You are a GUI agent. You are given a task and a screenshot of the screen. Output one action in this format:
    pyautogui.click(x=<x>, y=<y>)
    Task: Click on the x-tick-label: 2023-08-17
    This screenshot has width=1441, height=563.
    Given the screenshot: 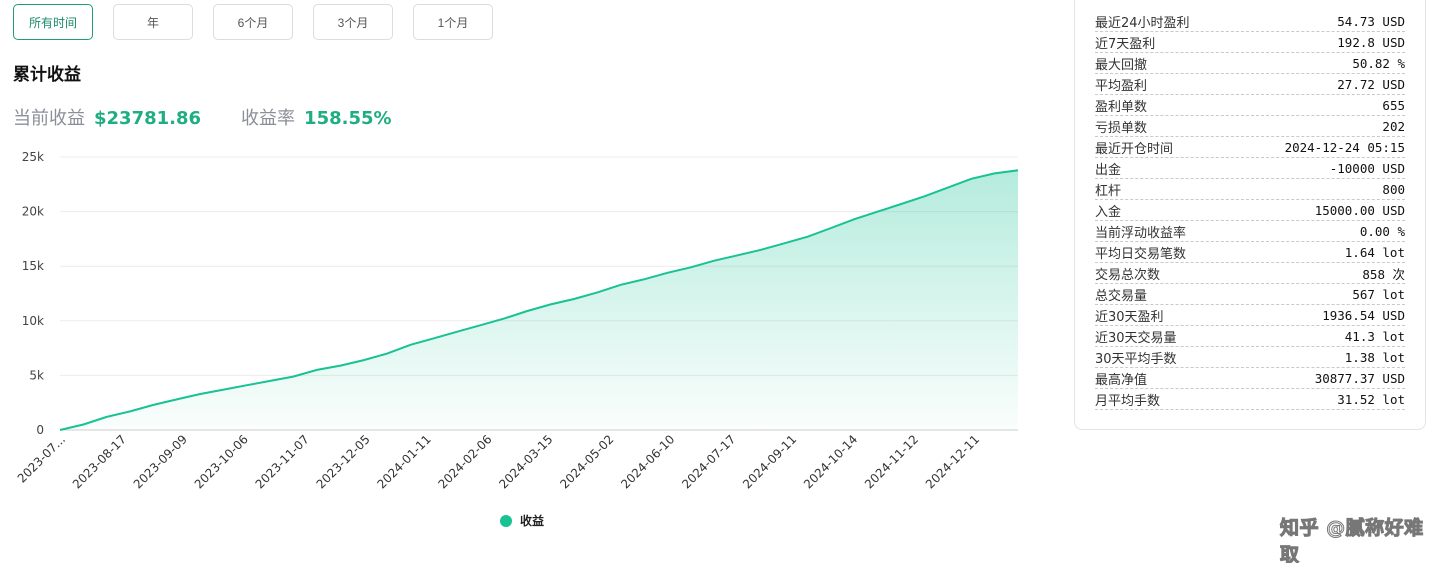 What is the action you would take?
    pyautogui.click(x=99, y=461)
    